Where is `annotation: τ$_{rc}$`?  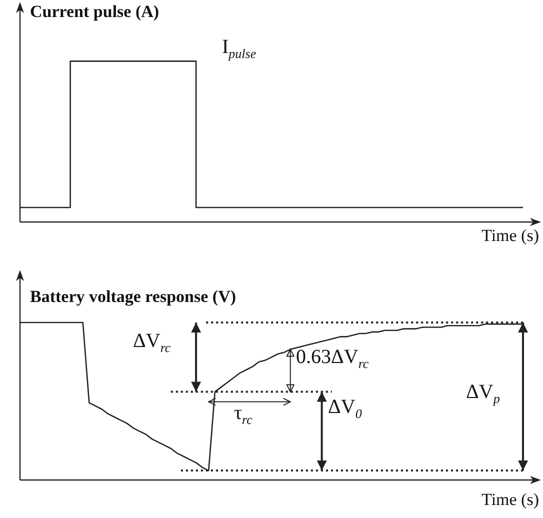 annotation: τ$_{rc}$ is located at coordinates (243, 415).